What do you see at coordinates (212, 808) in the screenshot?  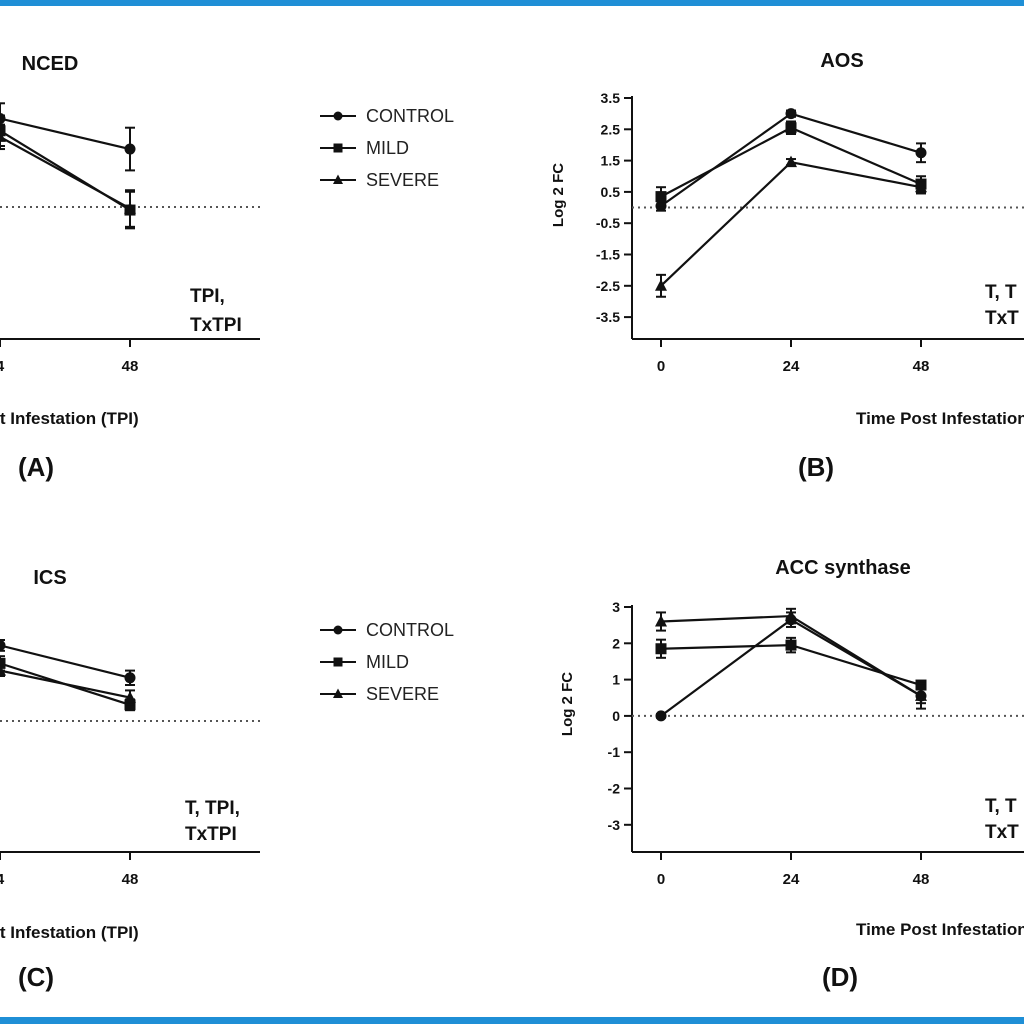 I see `stats-annotation: T, TPI,` at bounding box center [212, 808].